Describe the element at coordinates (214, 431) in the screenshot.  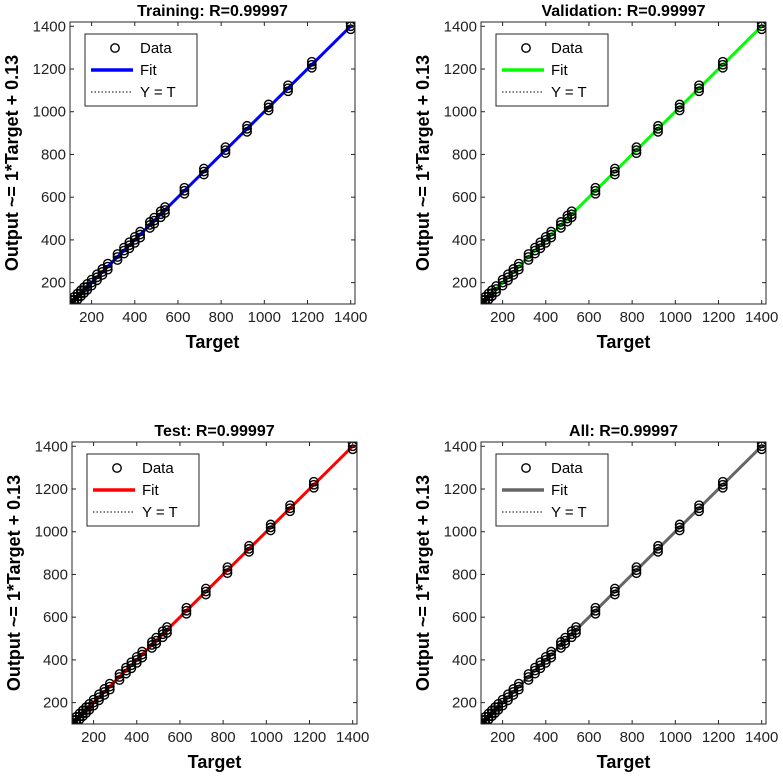
I see `chart-title: Test: R=0.99997` at that location.